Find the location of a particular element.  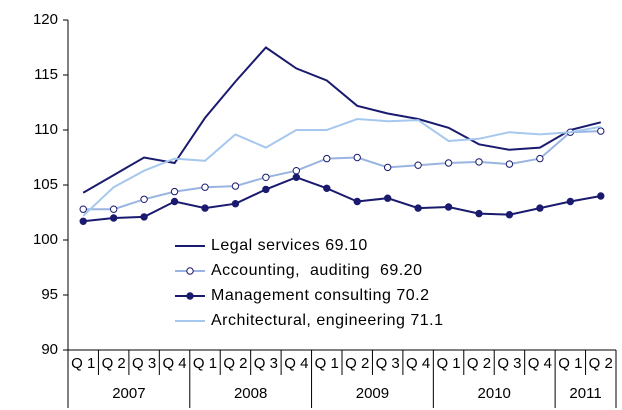

legend-label: Legal services 69.10 is located at coordinates (289, 245).